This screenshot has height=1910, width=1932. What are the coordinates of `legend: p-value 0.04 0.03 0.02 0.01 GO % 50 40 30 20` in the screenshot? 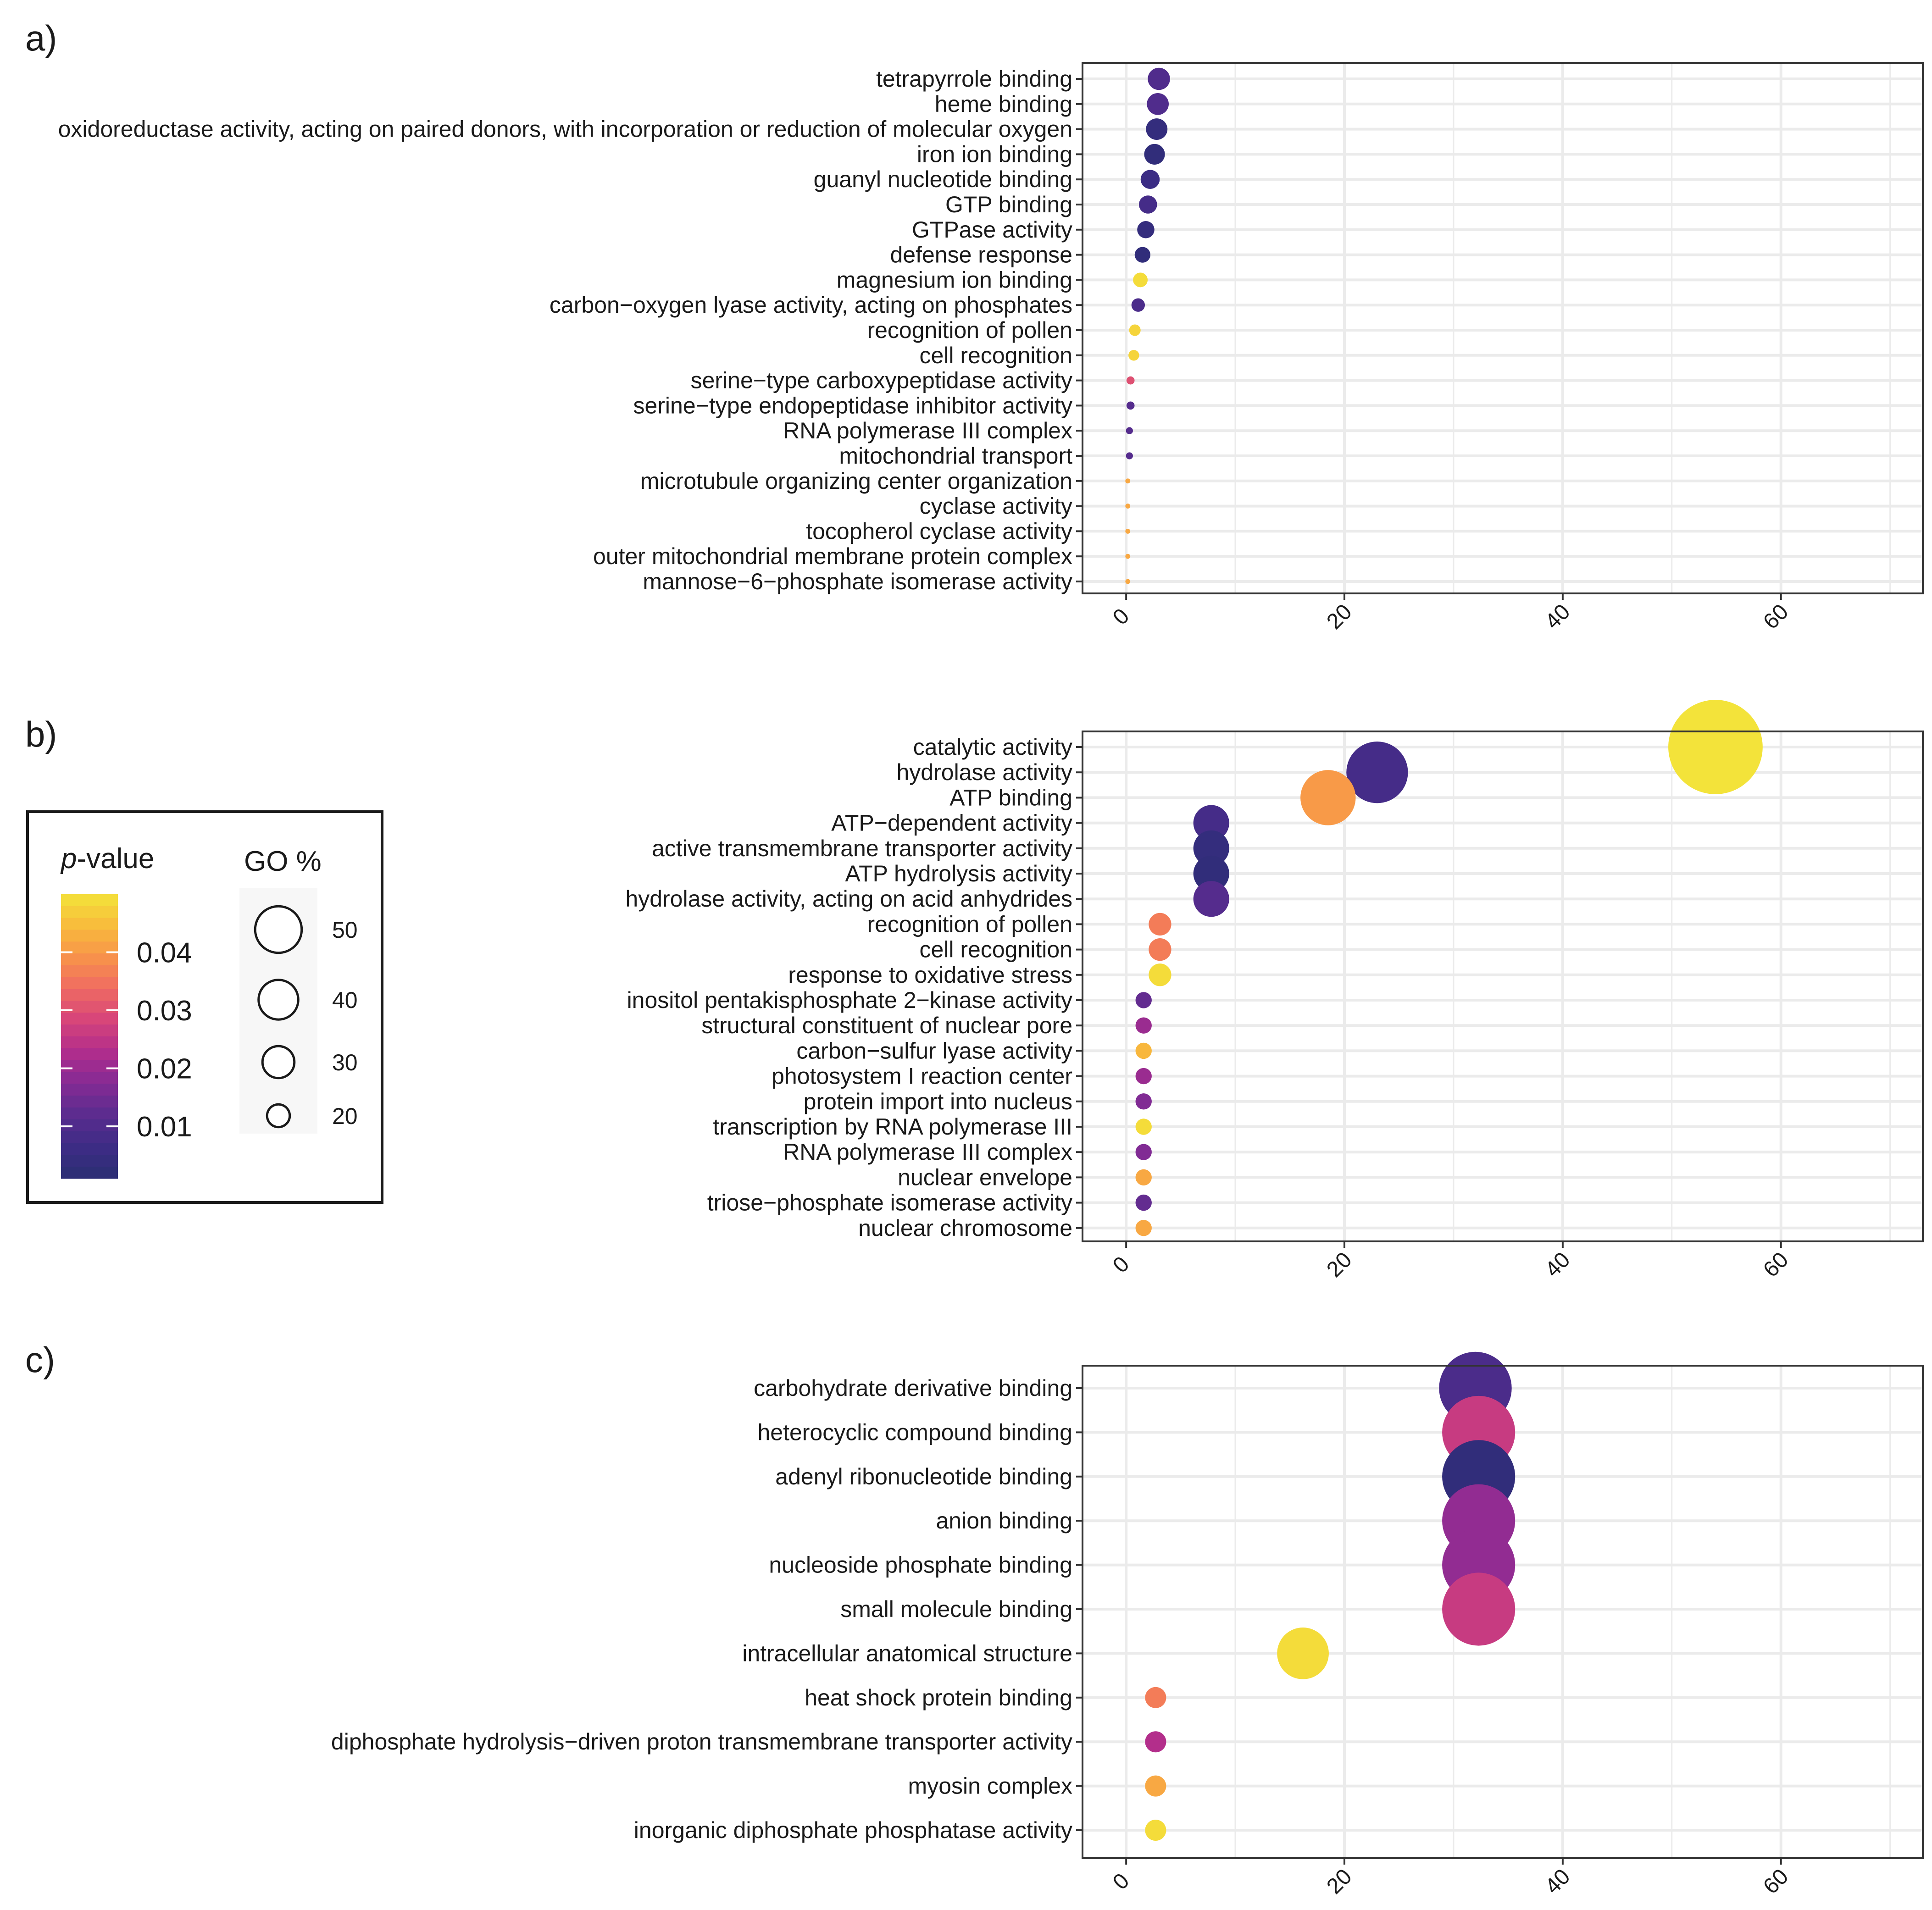 It's located at (204, 1007).